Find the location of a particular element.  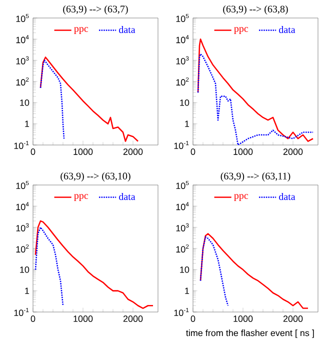

chart-title: (63,9) --> (63,8) is located at coordinates (255, 9).